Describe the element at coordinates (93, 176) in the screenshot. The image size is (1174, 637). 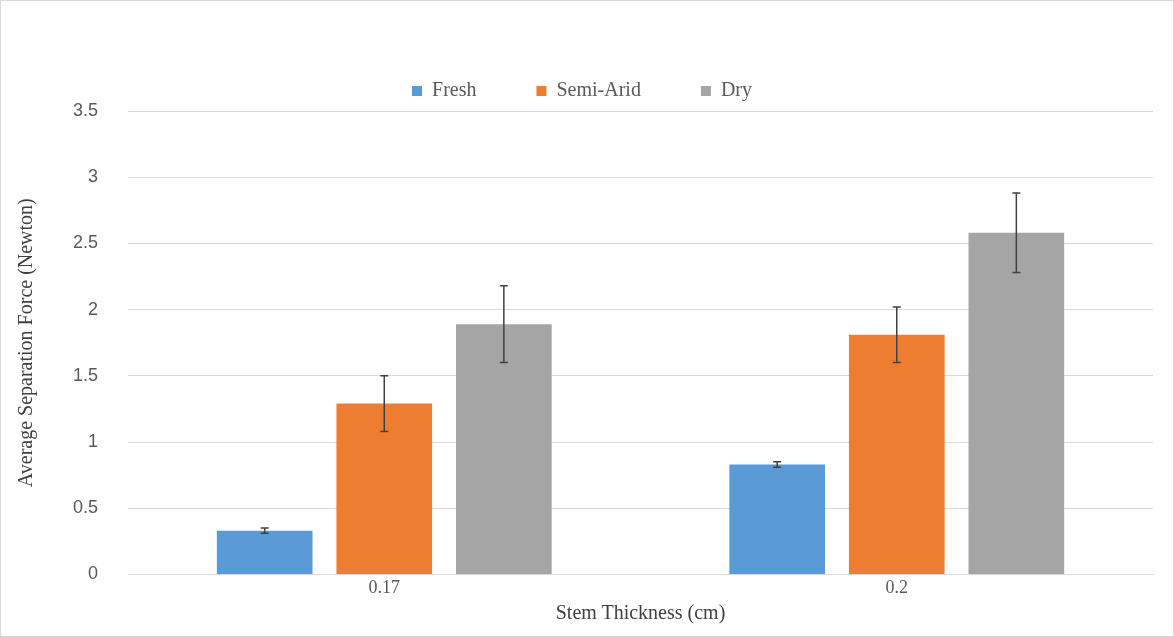
I see `y-tick-label: 3` at that location.